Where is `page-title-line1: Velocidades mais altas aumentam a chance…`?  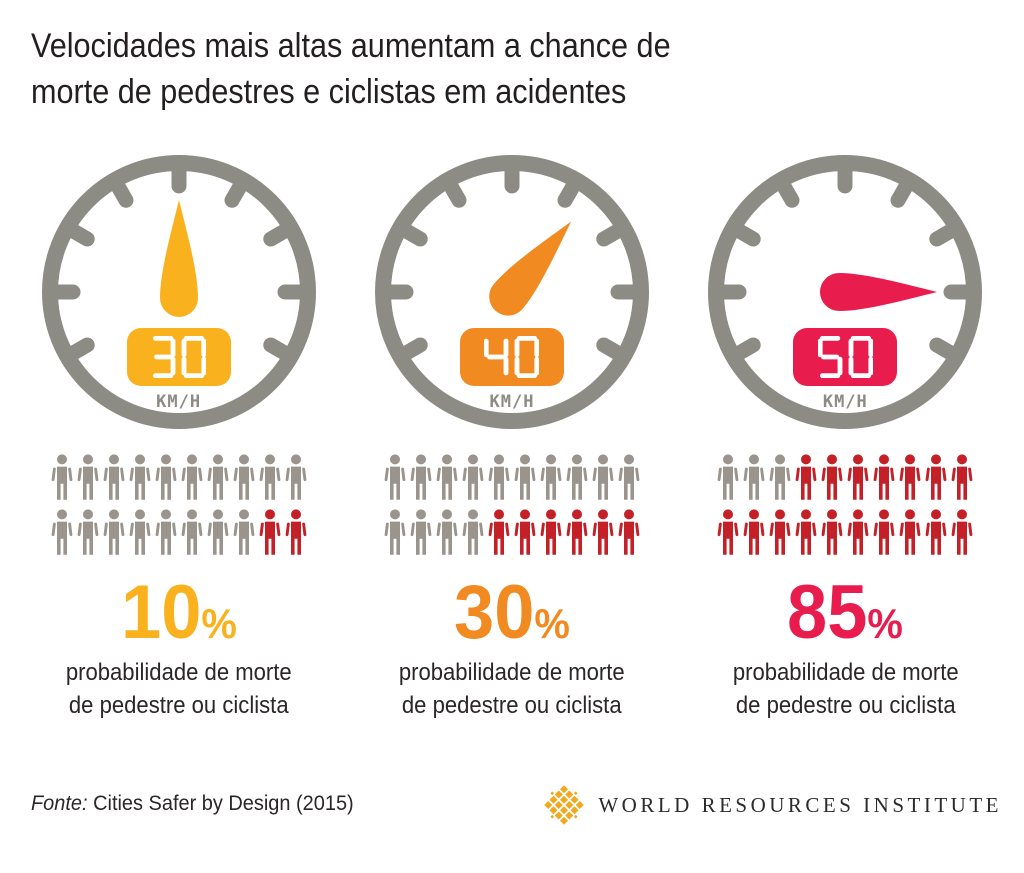
page-title-line1: Velocidades mais altas aumentam a chance… is located at coordinates (351, 46).